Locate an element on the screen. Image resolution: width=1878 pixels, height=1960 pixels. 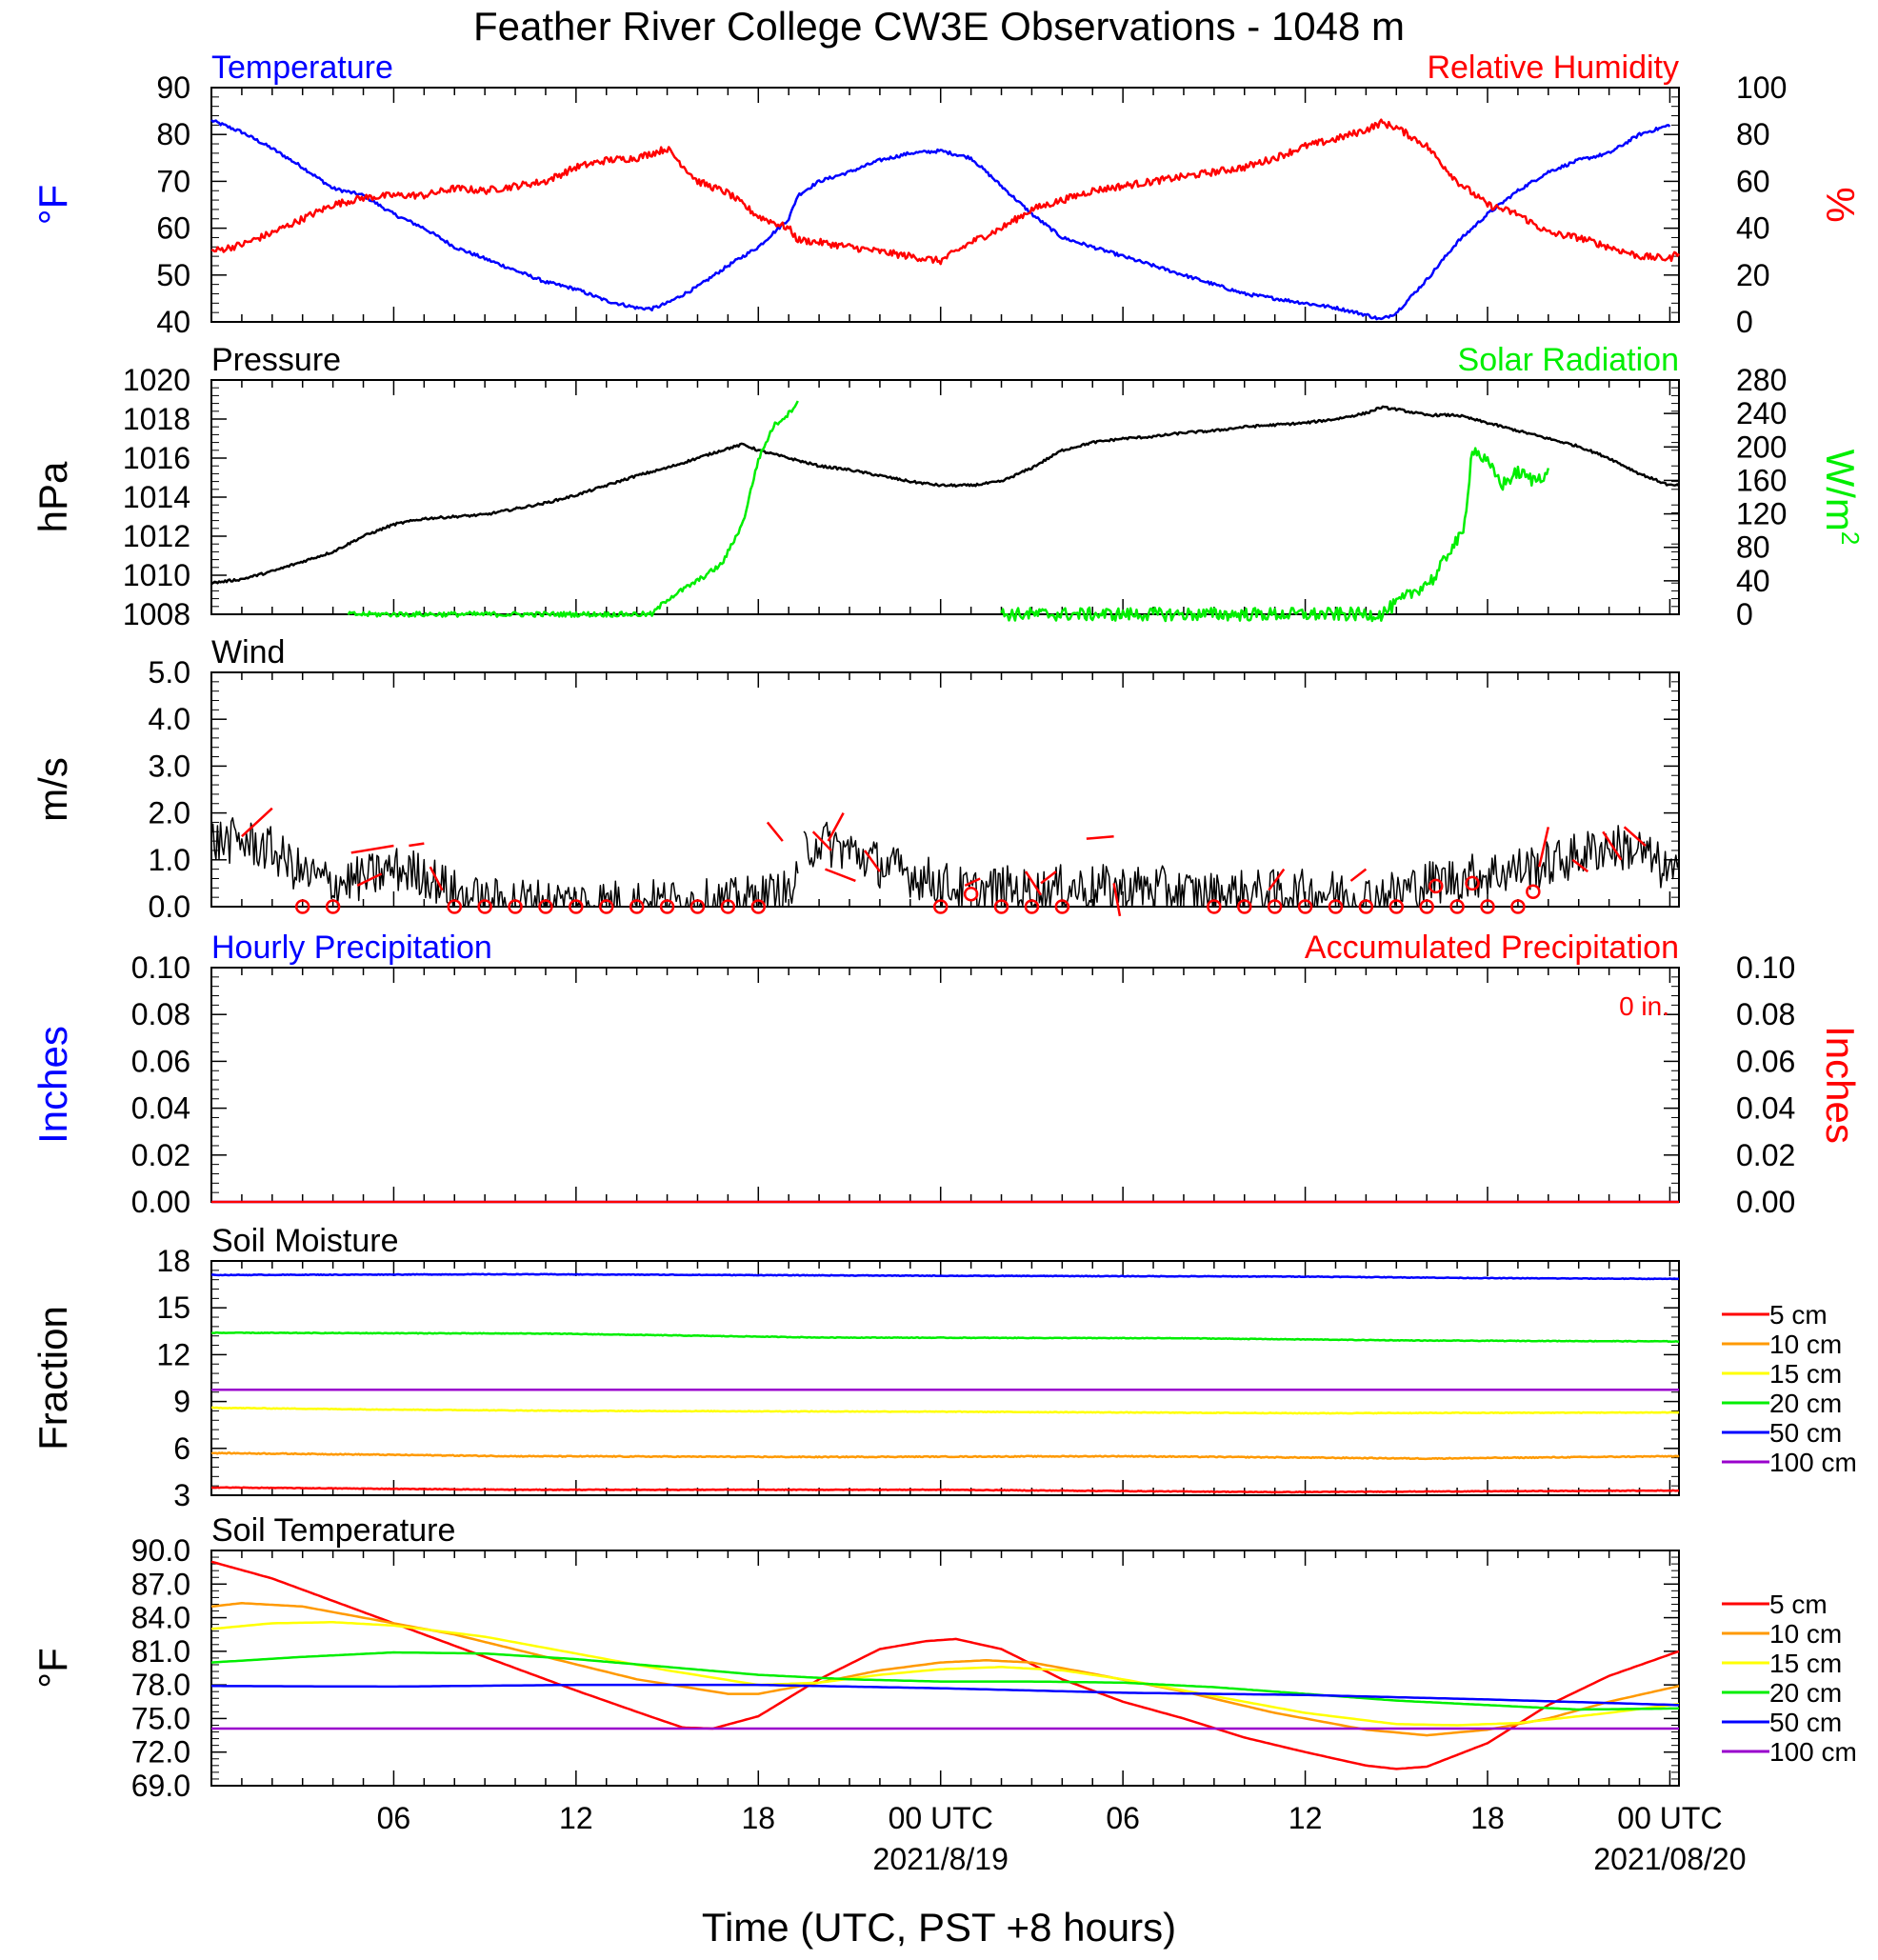
y-left-tick-label: 1020 is located at coordinates (156, 380).